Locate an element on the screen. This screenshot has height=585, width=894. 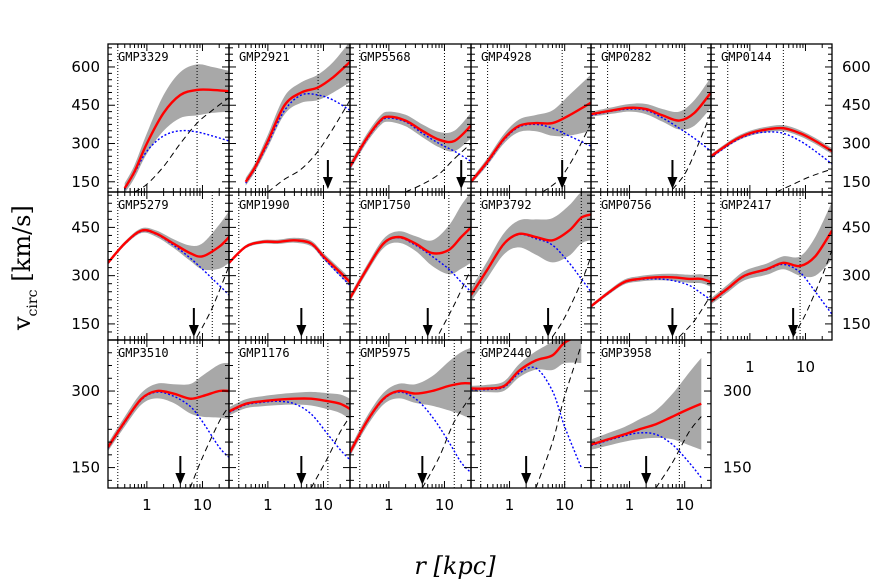
panel-gmp0756: GMP0756 is located at coordinates (651, 266).